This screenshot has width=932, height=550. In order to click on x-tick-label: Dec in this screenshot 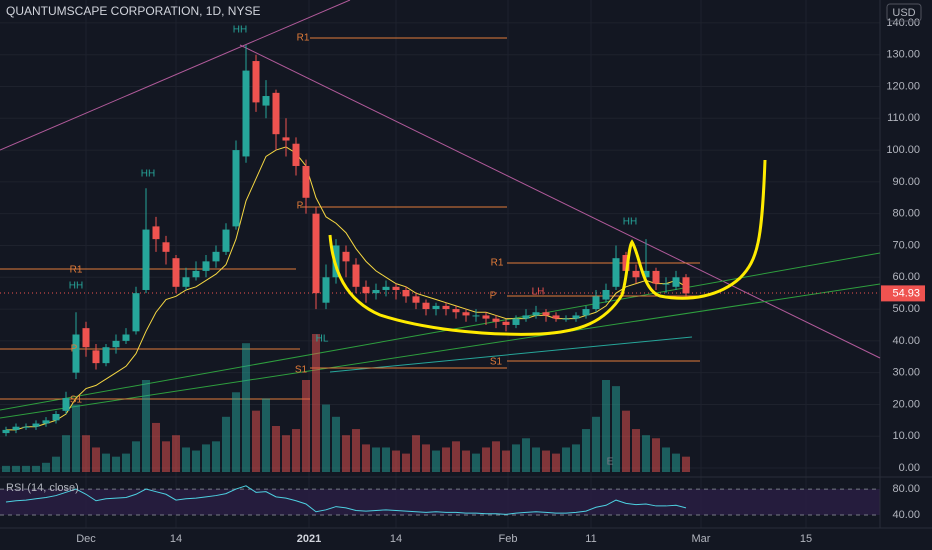, I will do `click(86, 539)`.